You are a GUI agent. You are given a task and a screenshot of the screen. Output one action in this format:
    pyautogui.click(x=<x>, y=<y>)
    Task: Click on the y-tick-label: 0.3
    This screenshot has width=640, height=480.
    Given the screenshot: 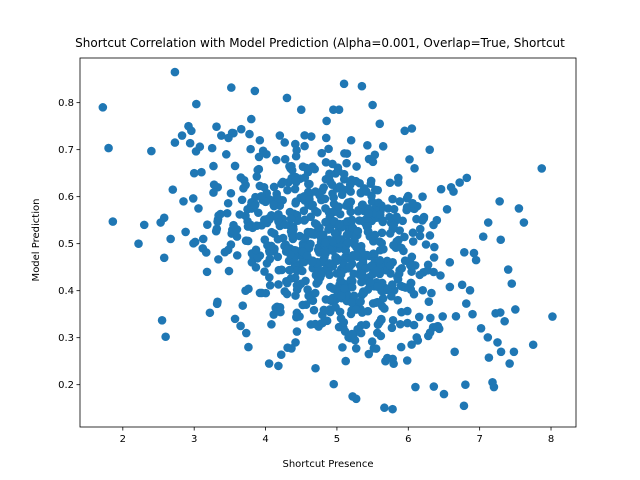 What is the action you would take?
    pyautogui.click(x=66, y=338)
    